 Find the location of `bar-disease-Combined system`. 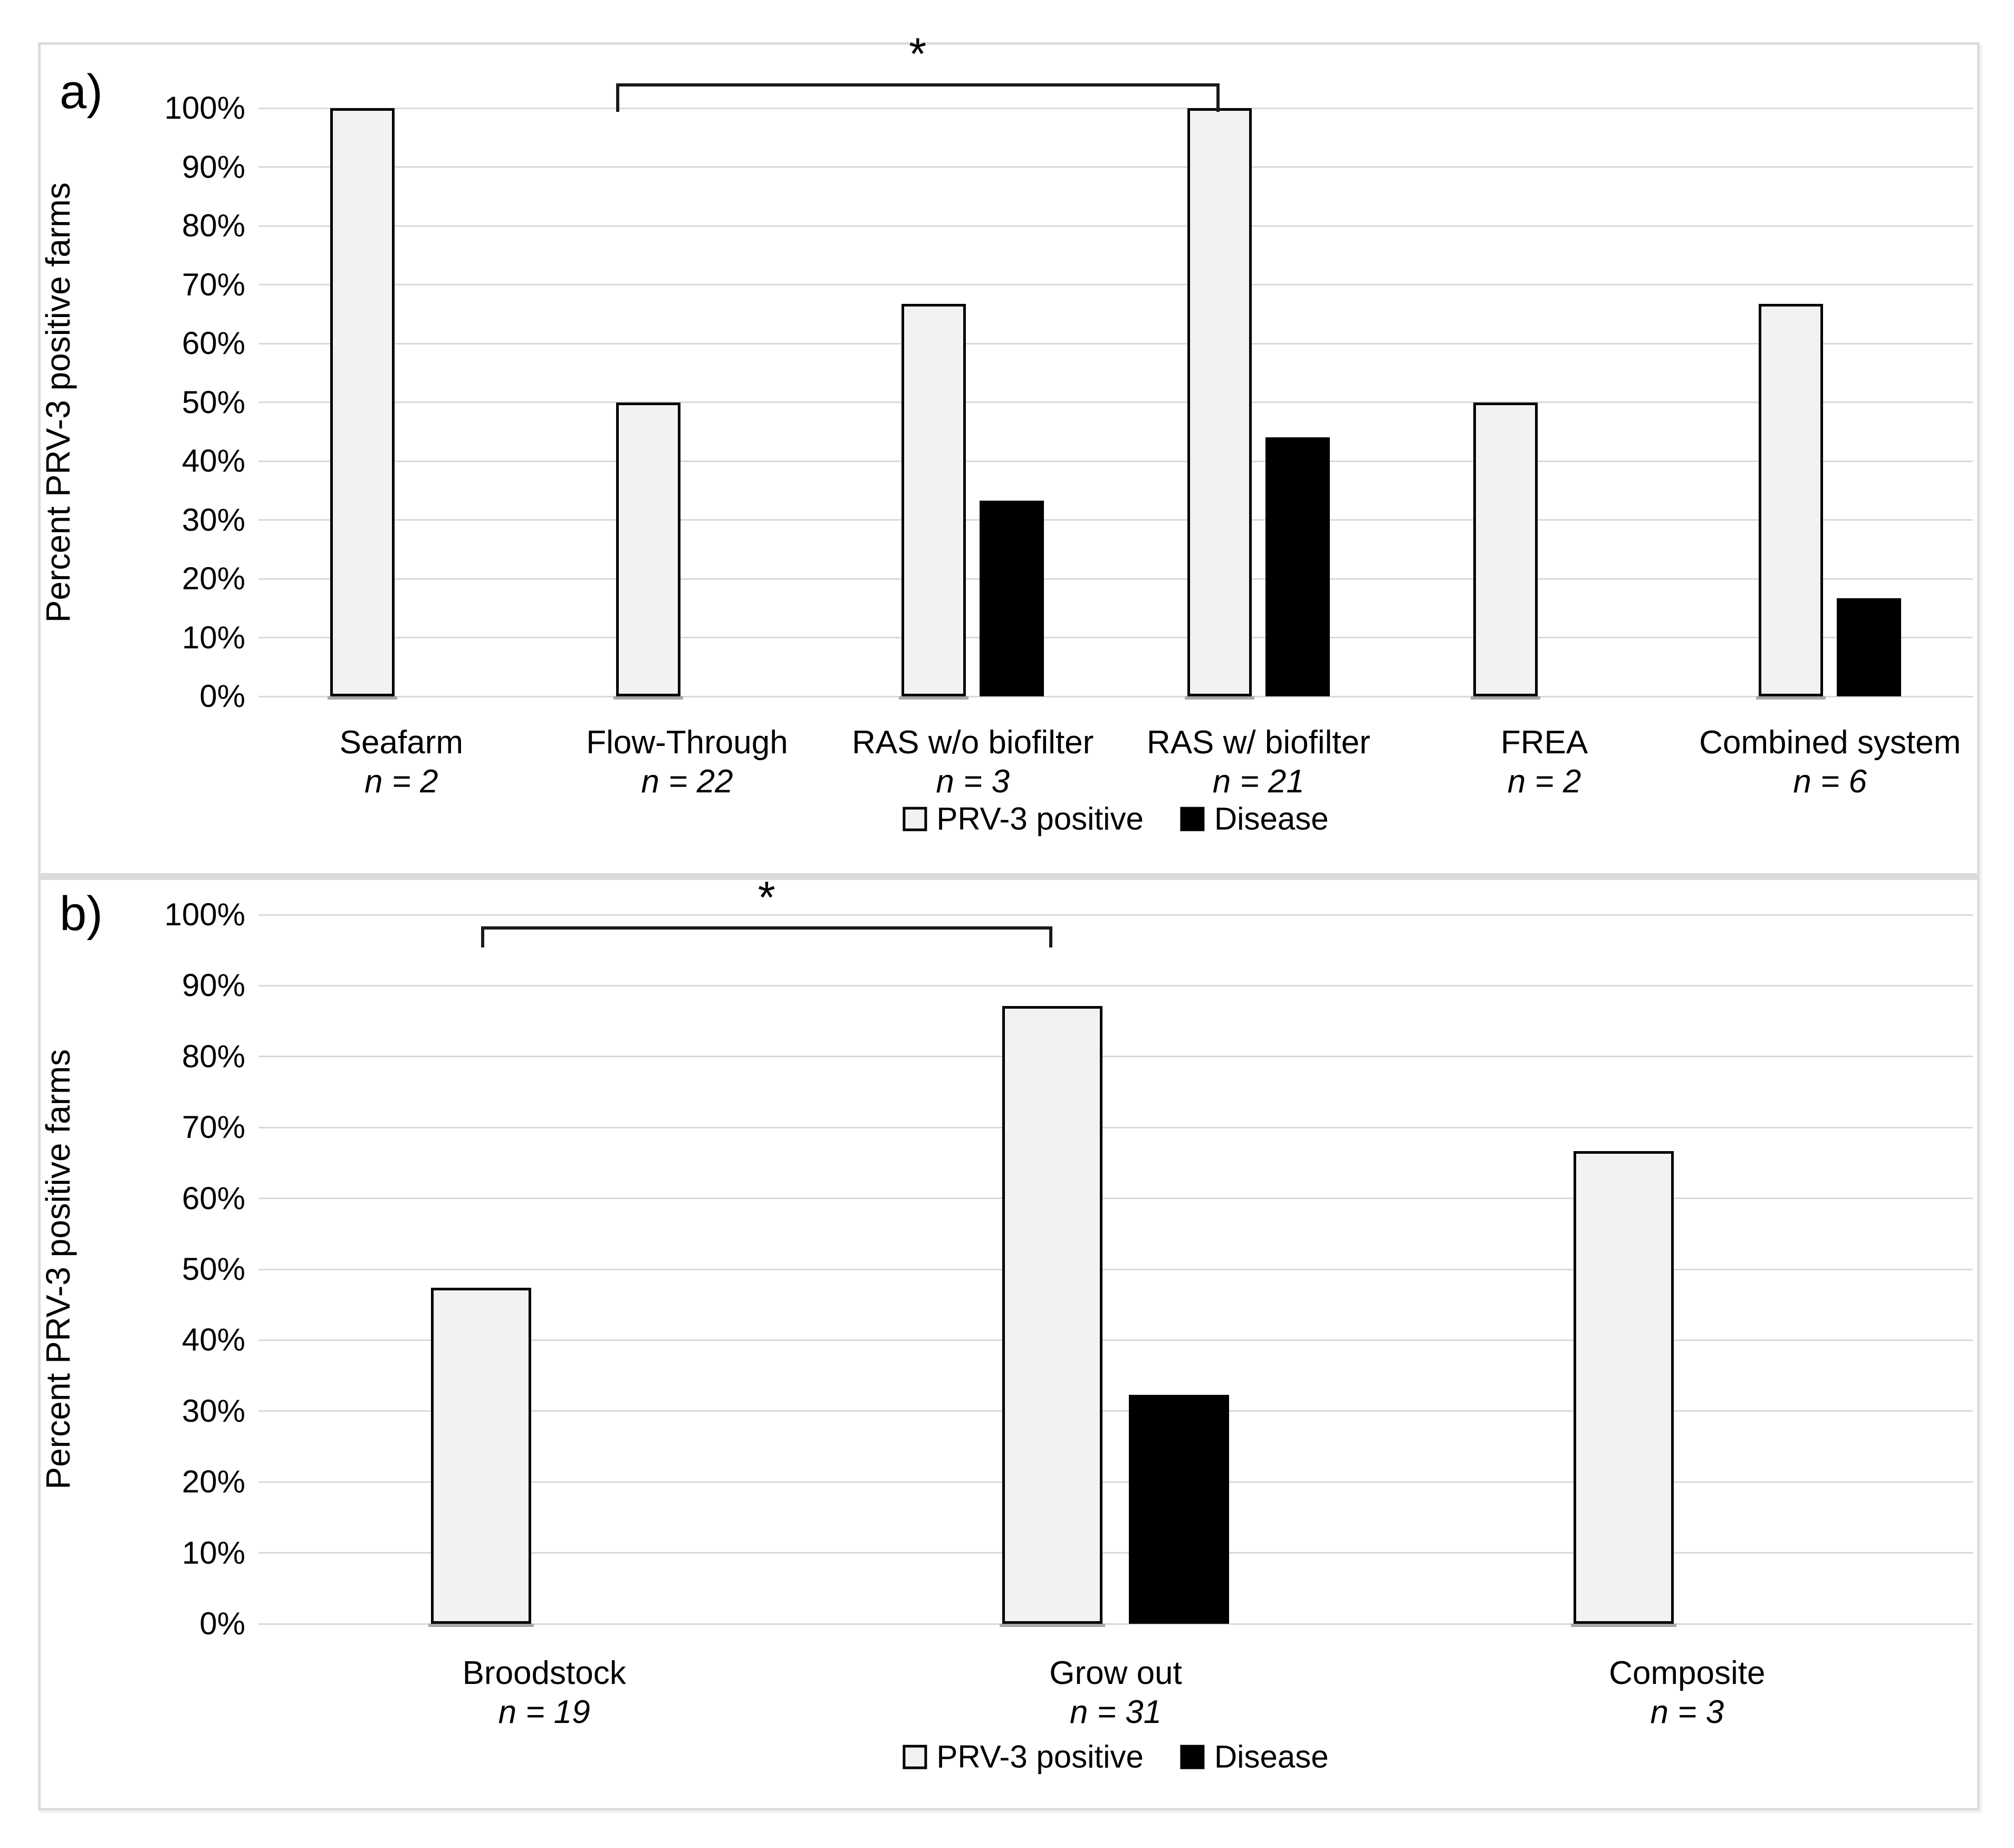

bar-disease-Combined system is located at coordinates (1870, 647).